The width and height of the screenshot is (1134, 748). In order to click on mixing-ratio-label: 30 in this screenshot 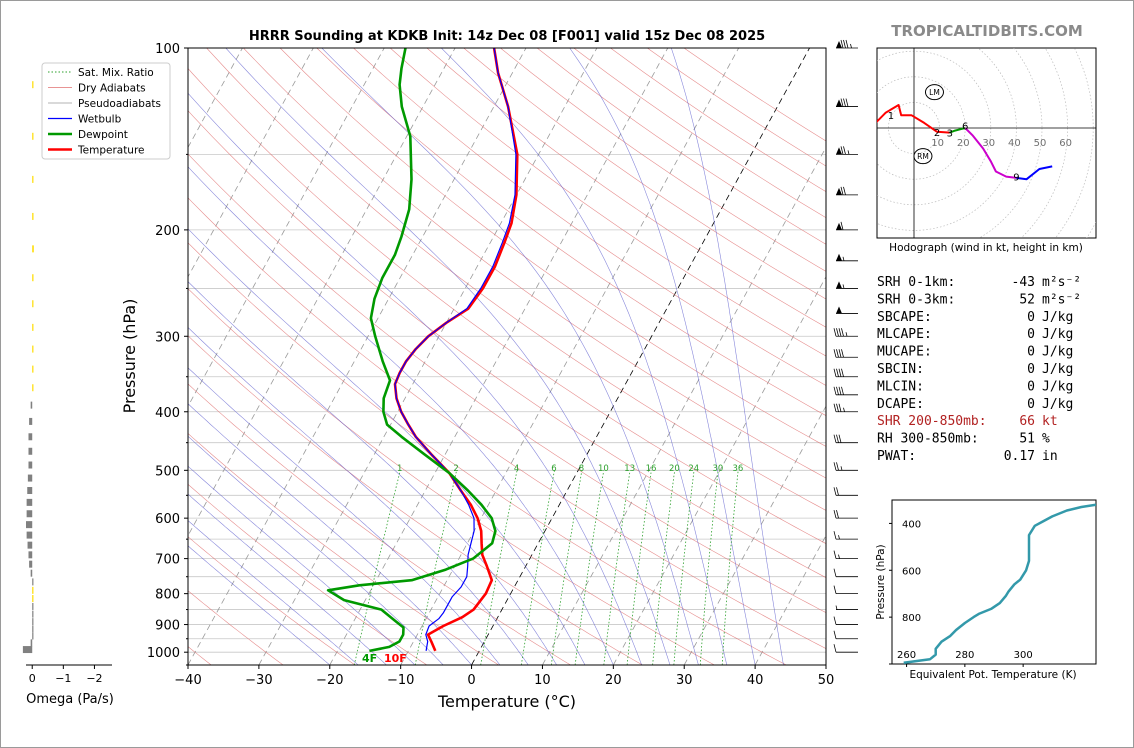, I will do `click(717, 469)`.